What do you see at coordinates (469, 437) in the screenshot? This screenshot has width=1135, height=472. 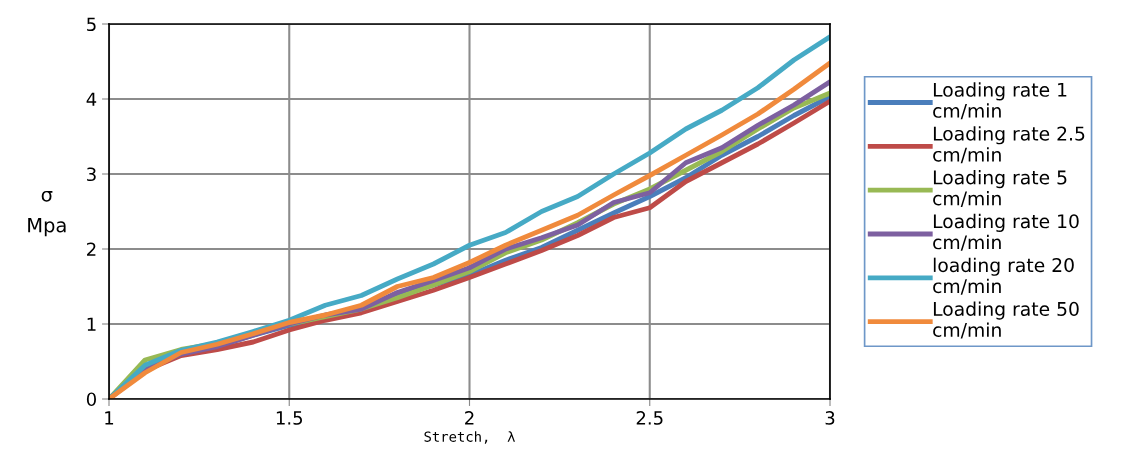 I see `x-axis-title: Stretch, λ` at bounding box center [469, 437].